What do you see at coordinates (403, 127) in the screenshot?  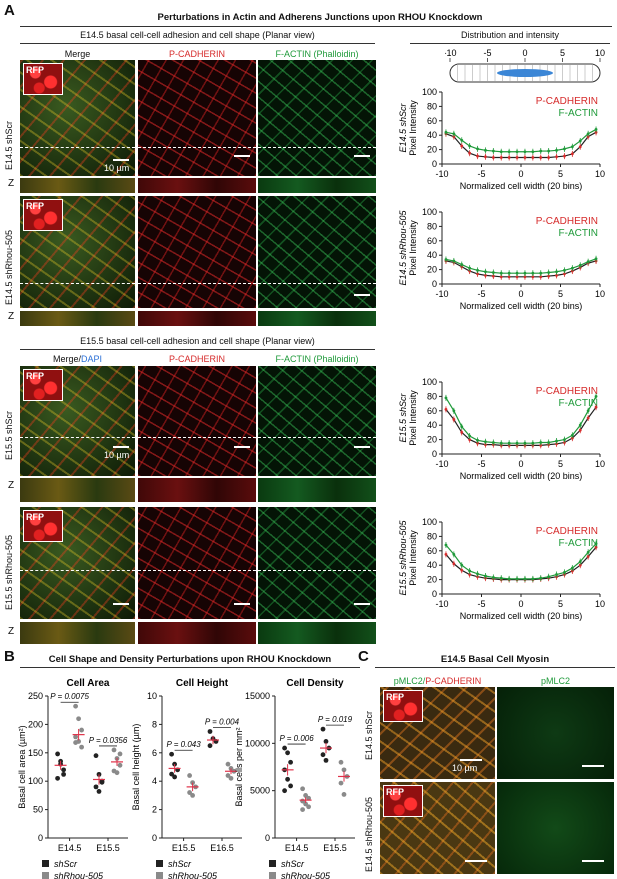 I see `plot-row-label: E14.5 shScr` at bounding box center [403, 127].